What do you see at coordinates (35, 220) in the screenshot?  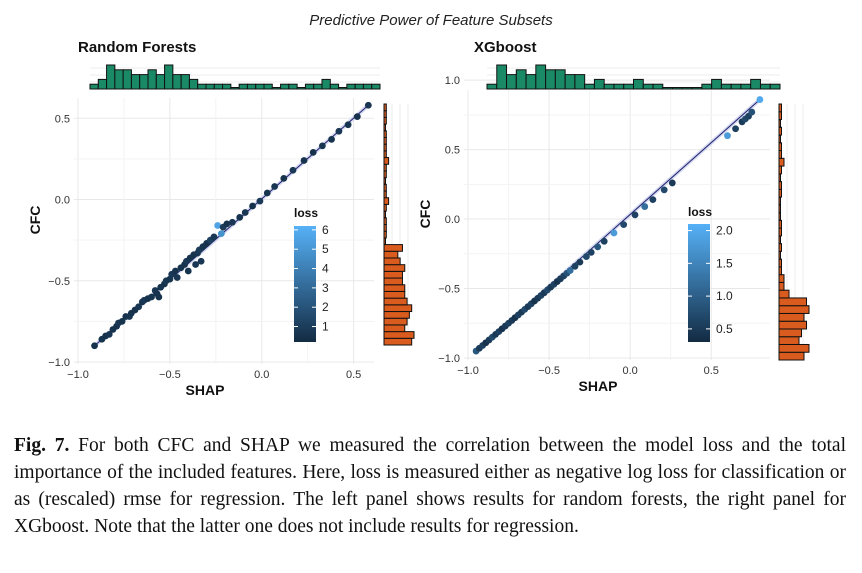 I see `panel1-y-axis-label: CFC` at bounding box center [35, 220].